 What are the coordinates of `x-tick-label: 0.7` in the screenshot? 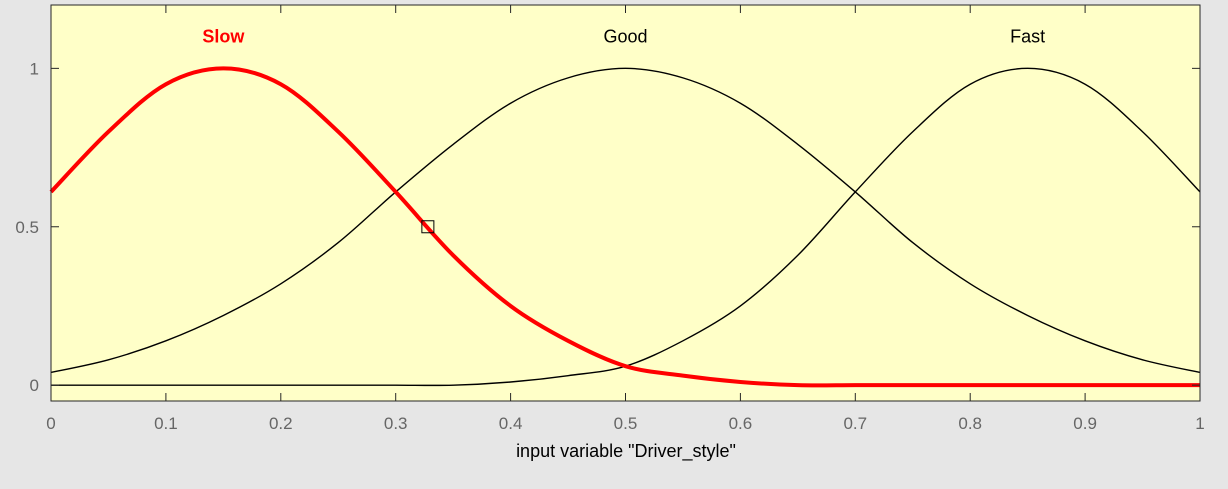 It's located at (855, 423).